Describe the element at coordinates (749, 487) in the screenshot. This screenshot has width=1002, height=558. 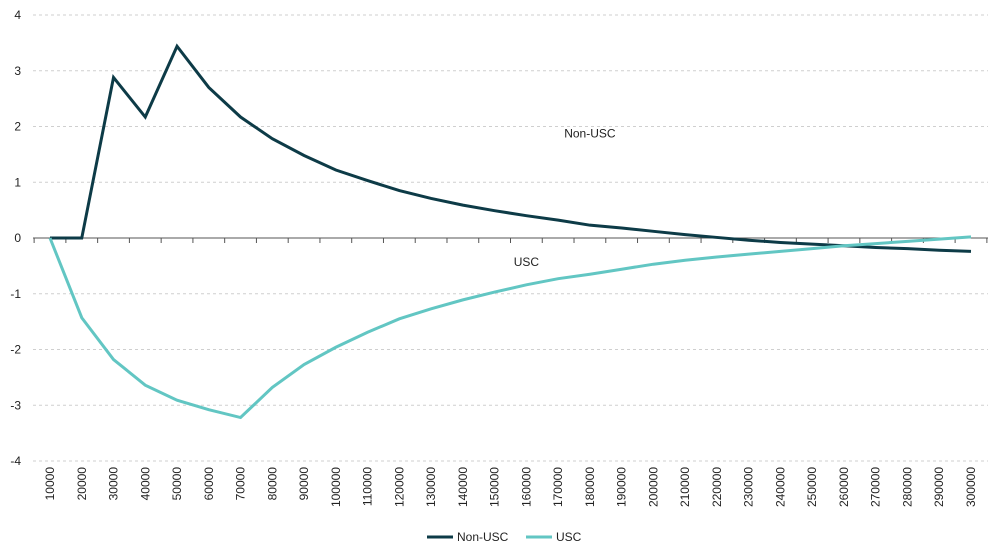
I see `x-tick-label: 230000` at that location.